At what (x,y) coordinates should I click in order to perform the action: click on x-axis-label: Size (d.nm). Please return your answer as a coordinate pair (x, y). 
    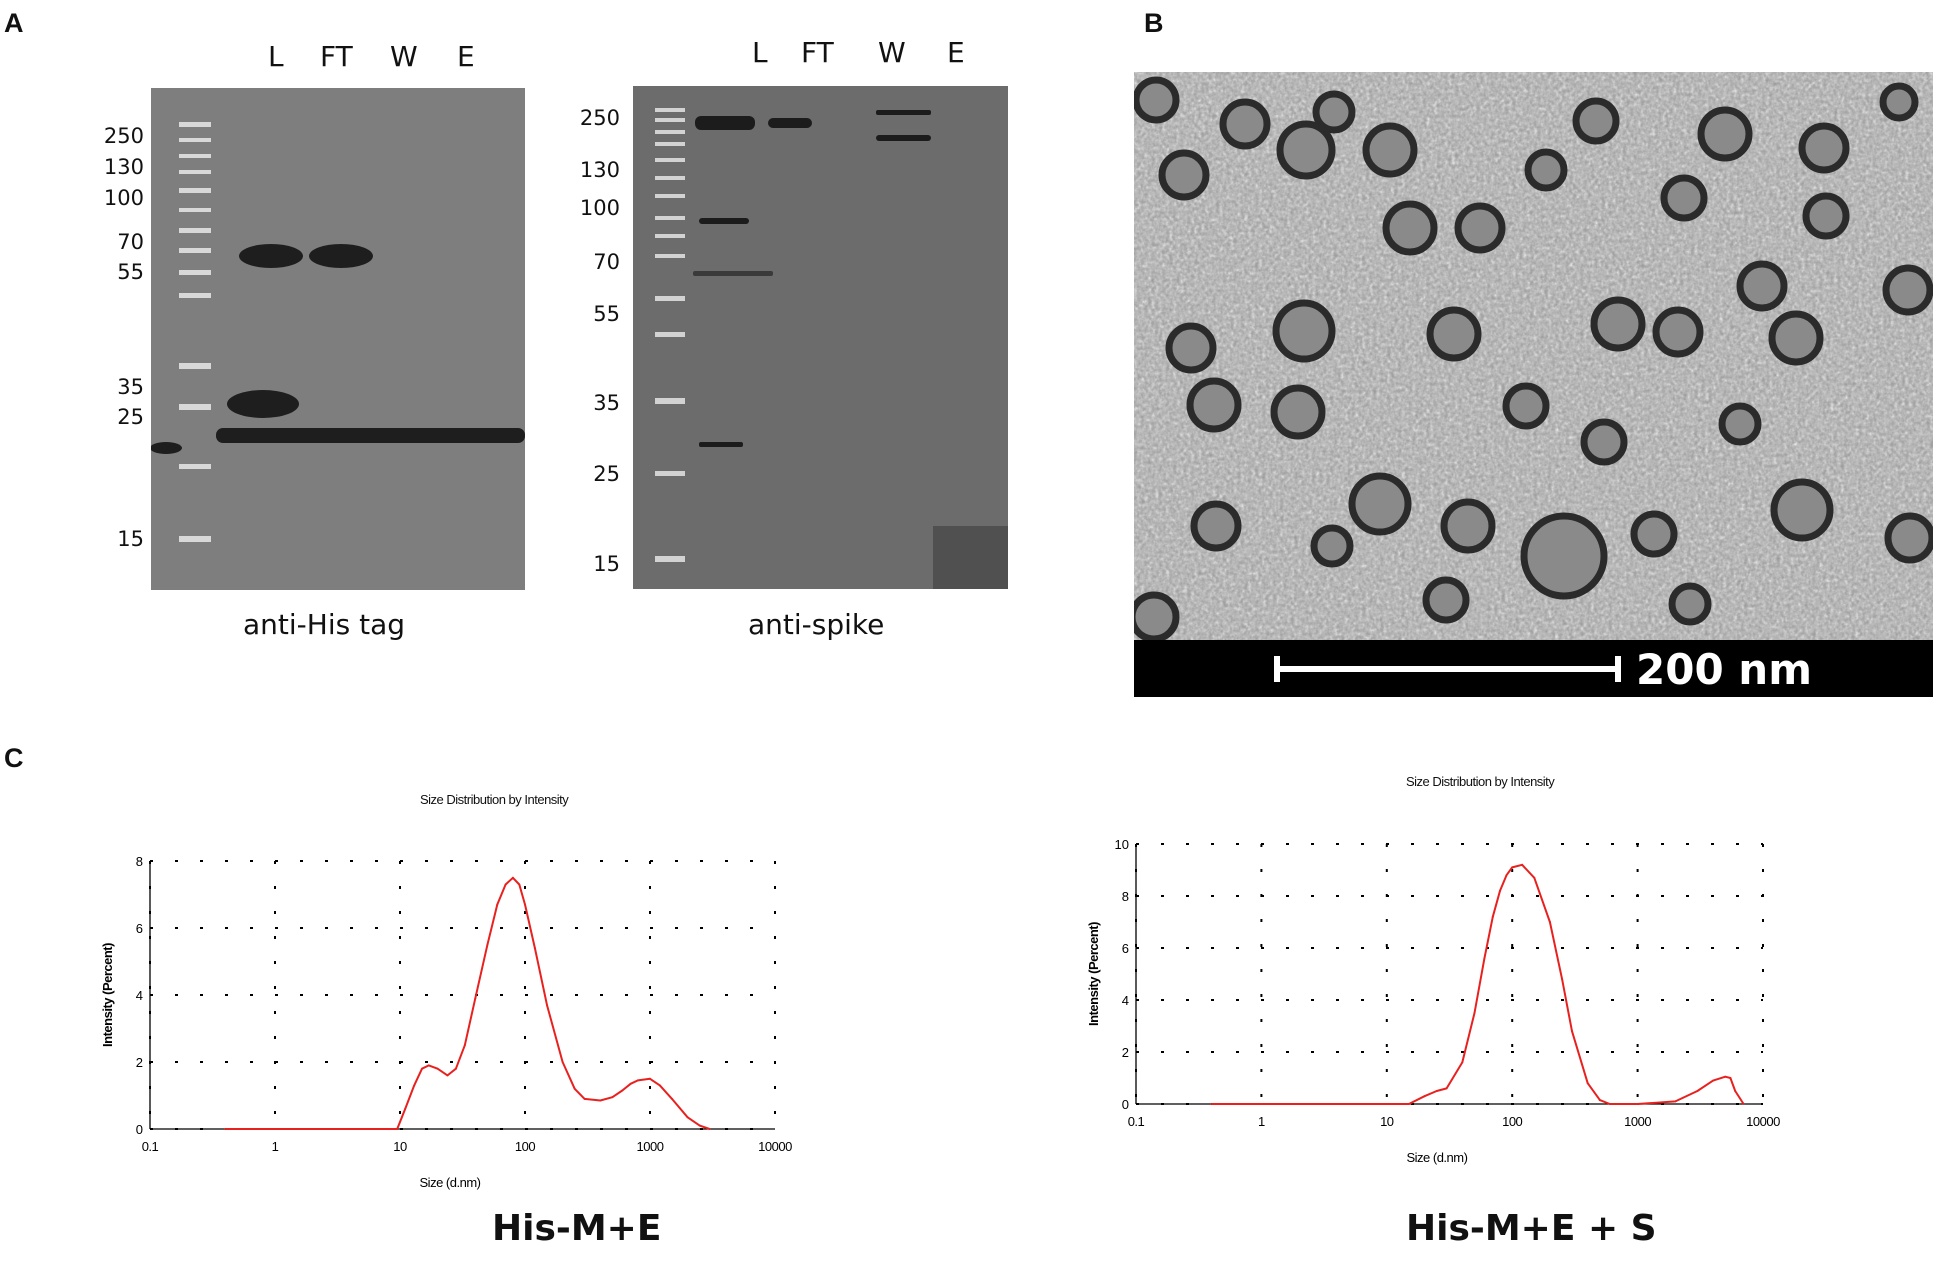
    Looking at the image, I should click on (450, 1182).